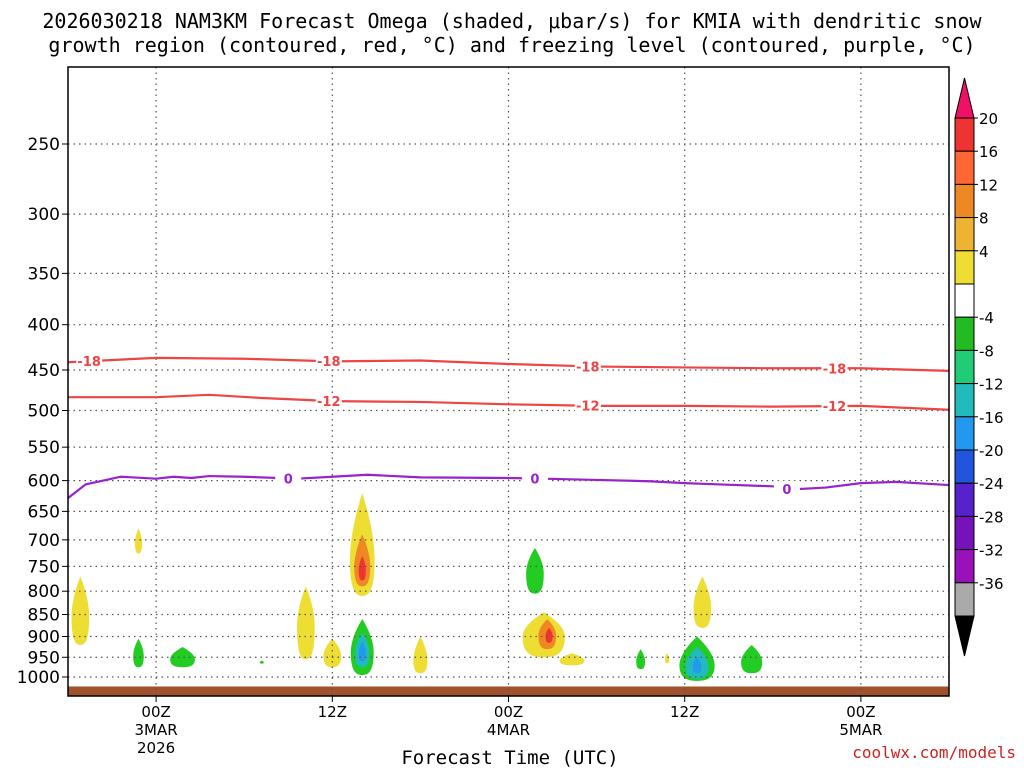 The image size is (1024, 768). Describe the element at coordinates (44, 326) in the screenshot. I see `y-tick-label: 400` at that location.